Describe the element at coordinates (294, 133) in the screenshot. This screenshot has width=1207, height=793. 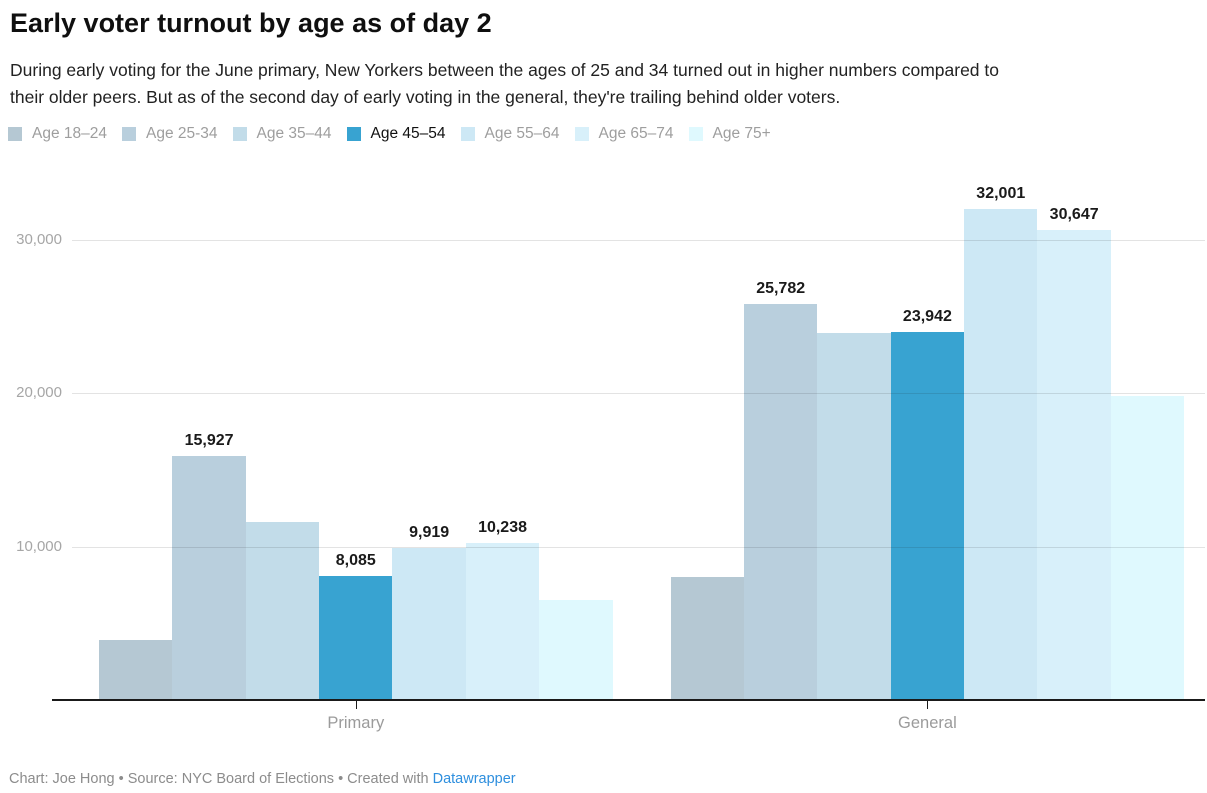
I see `legend-label: Age 35–44` at that location.